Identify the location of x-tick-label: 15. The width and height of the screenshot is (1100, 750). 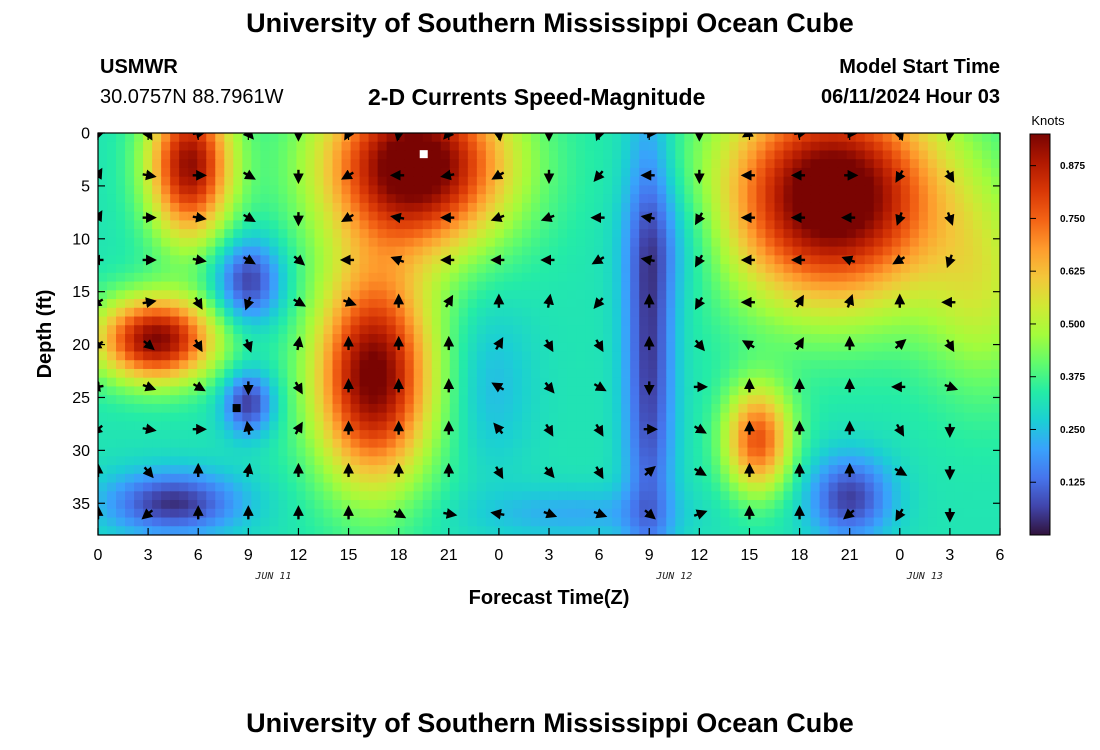
(750, 555).